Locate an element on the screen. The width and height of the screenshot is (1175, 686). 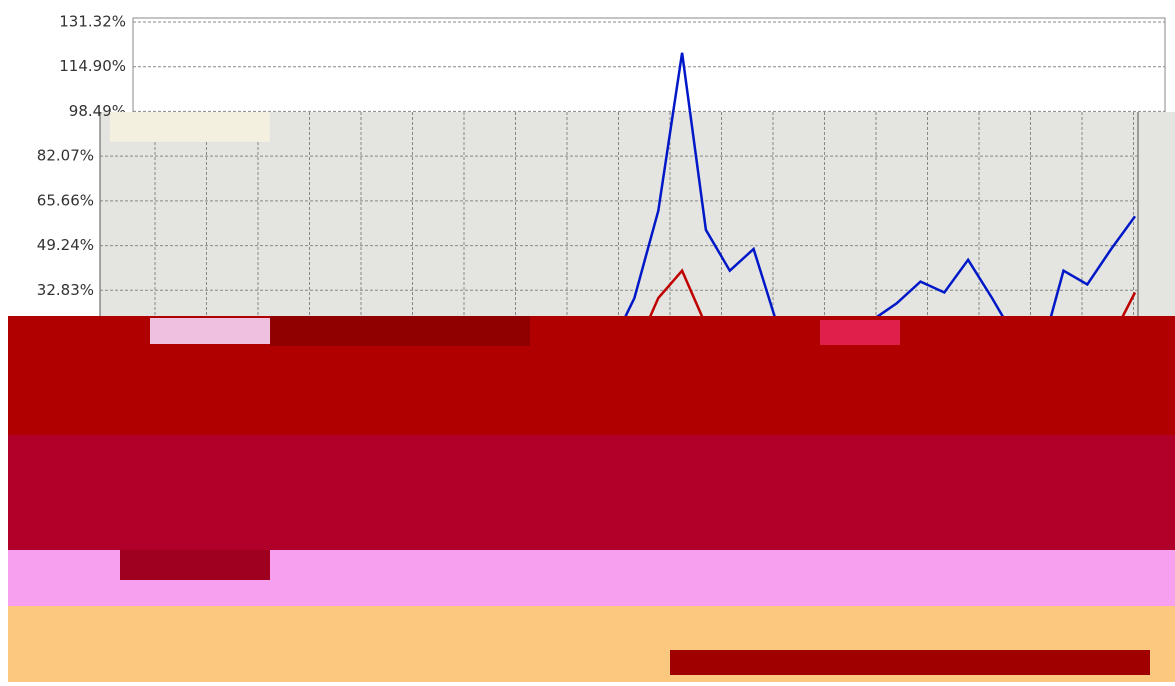
y-tick-label: 49.24% is located at coordinates (65, 245).